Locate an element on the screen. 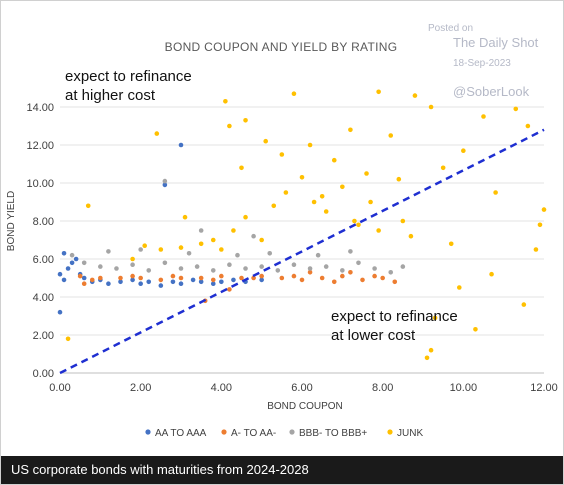 The image size is (564, 485). annotation-higher-line1: expect to refinance is located at coordinates (128, 76).